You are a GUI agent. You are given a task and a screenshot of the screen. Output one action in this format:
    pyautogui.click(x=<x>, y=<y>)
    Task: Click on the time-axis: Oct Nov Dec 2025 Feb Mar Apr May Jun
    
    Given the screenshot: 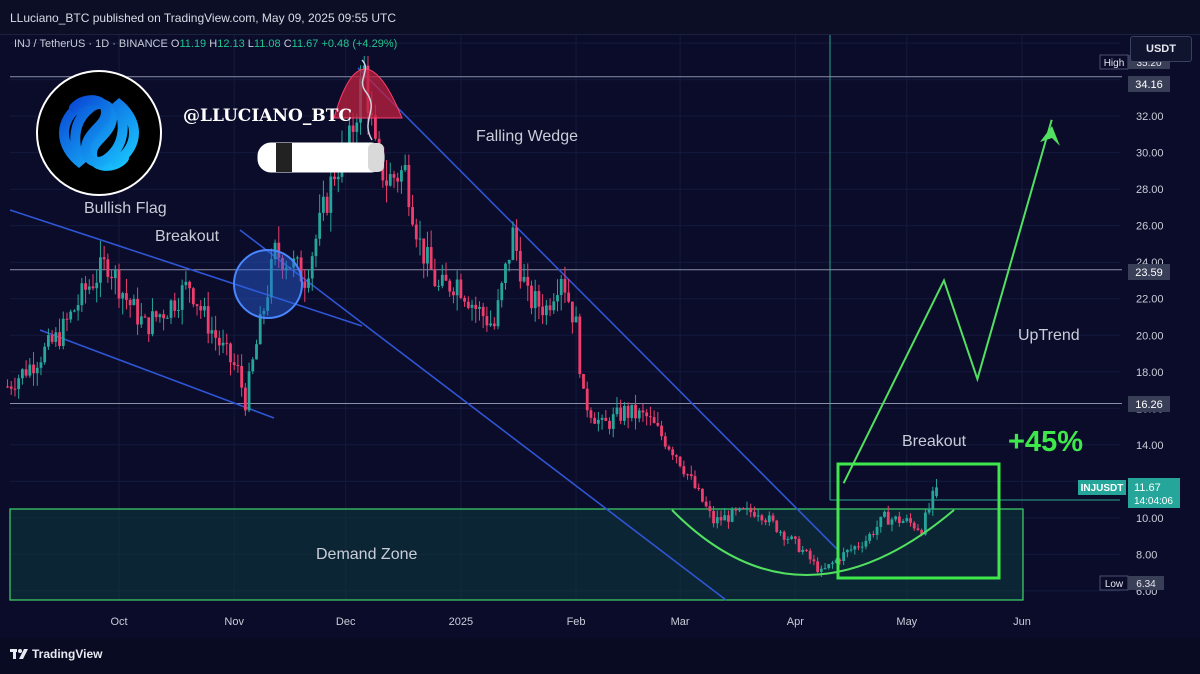 What is the action you would take?
    pyautogui.click(x=570, y=622)
    